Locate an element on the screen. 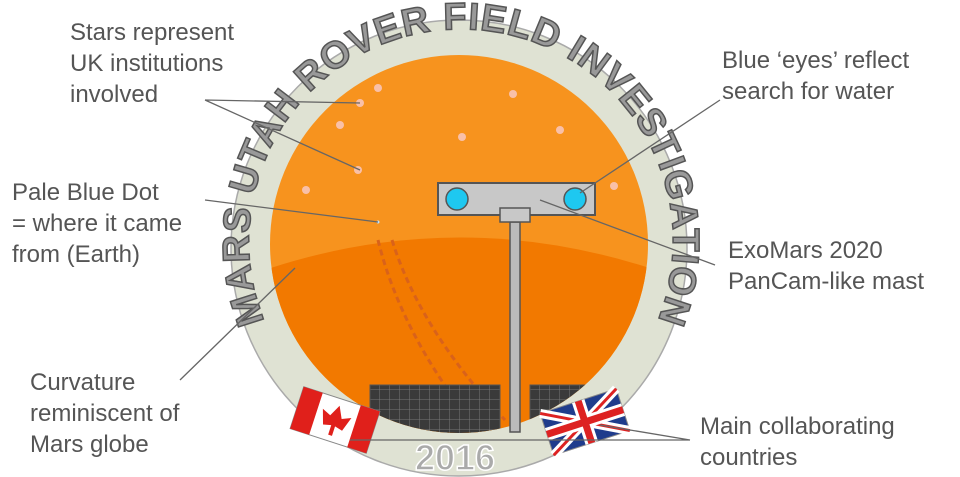  annotation-line: reminiscent of is located at coordinates (105, 413).